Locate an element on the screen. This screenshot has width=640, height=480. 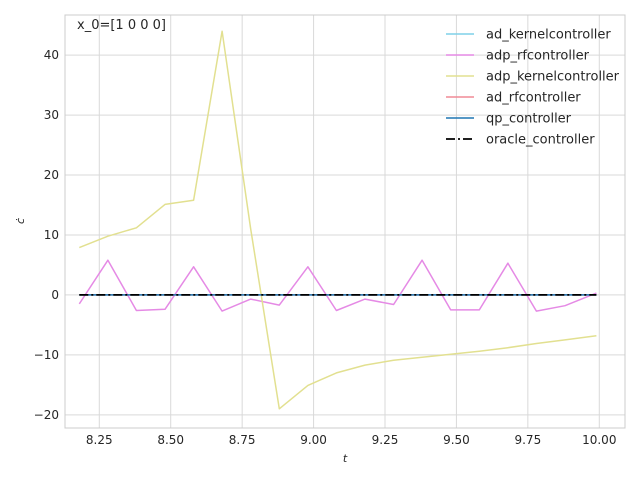
legend-label: adp_rfcontroller is located at coordinates (538, 56).